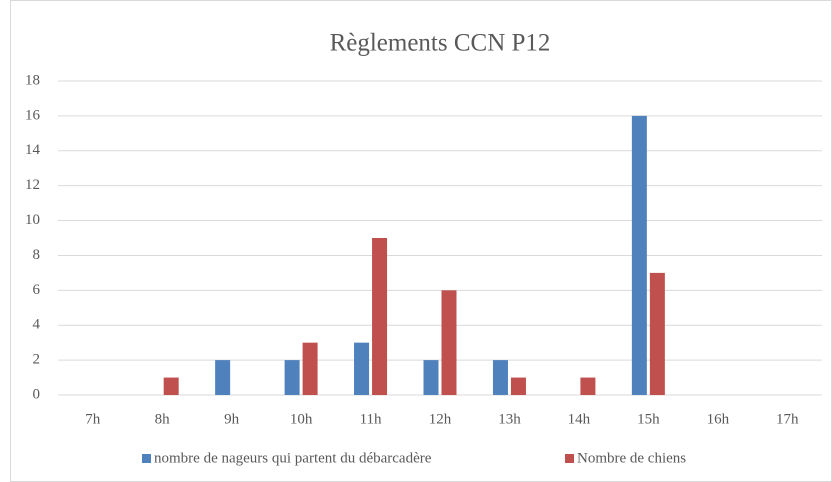 This screenshot has height=482, width=832. I want to click on y-tick-label: 18, so click(32, 80).